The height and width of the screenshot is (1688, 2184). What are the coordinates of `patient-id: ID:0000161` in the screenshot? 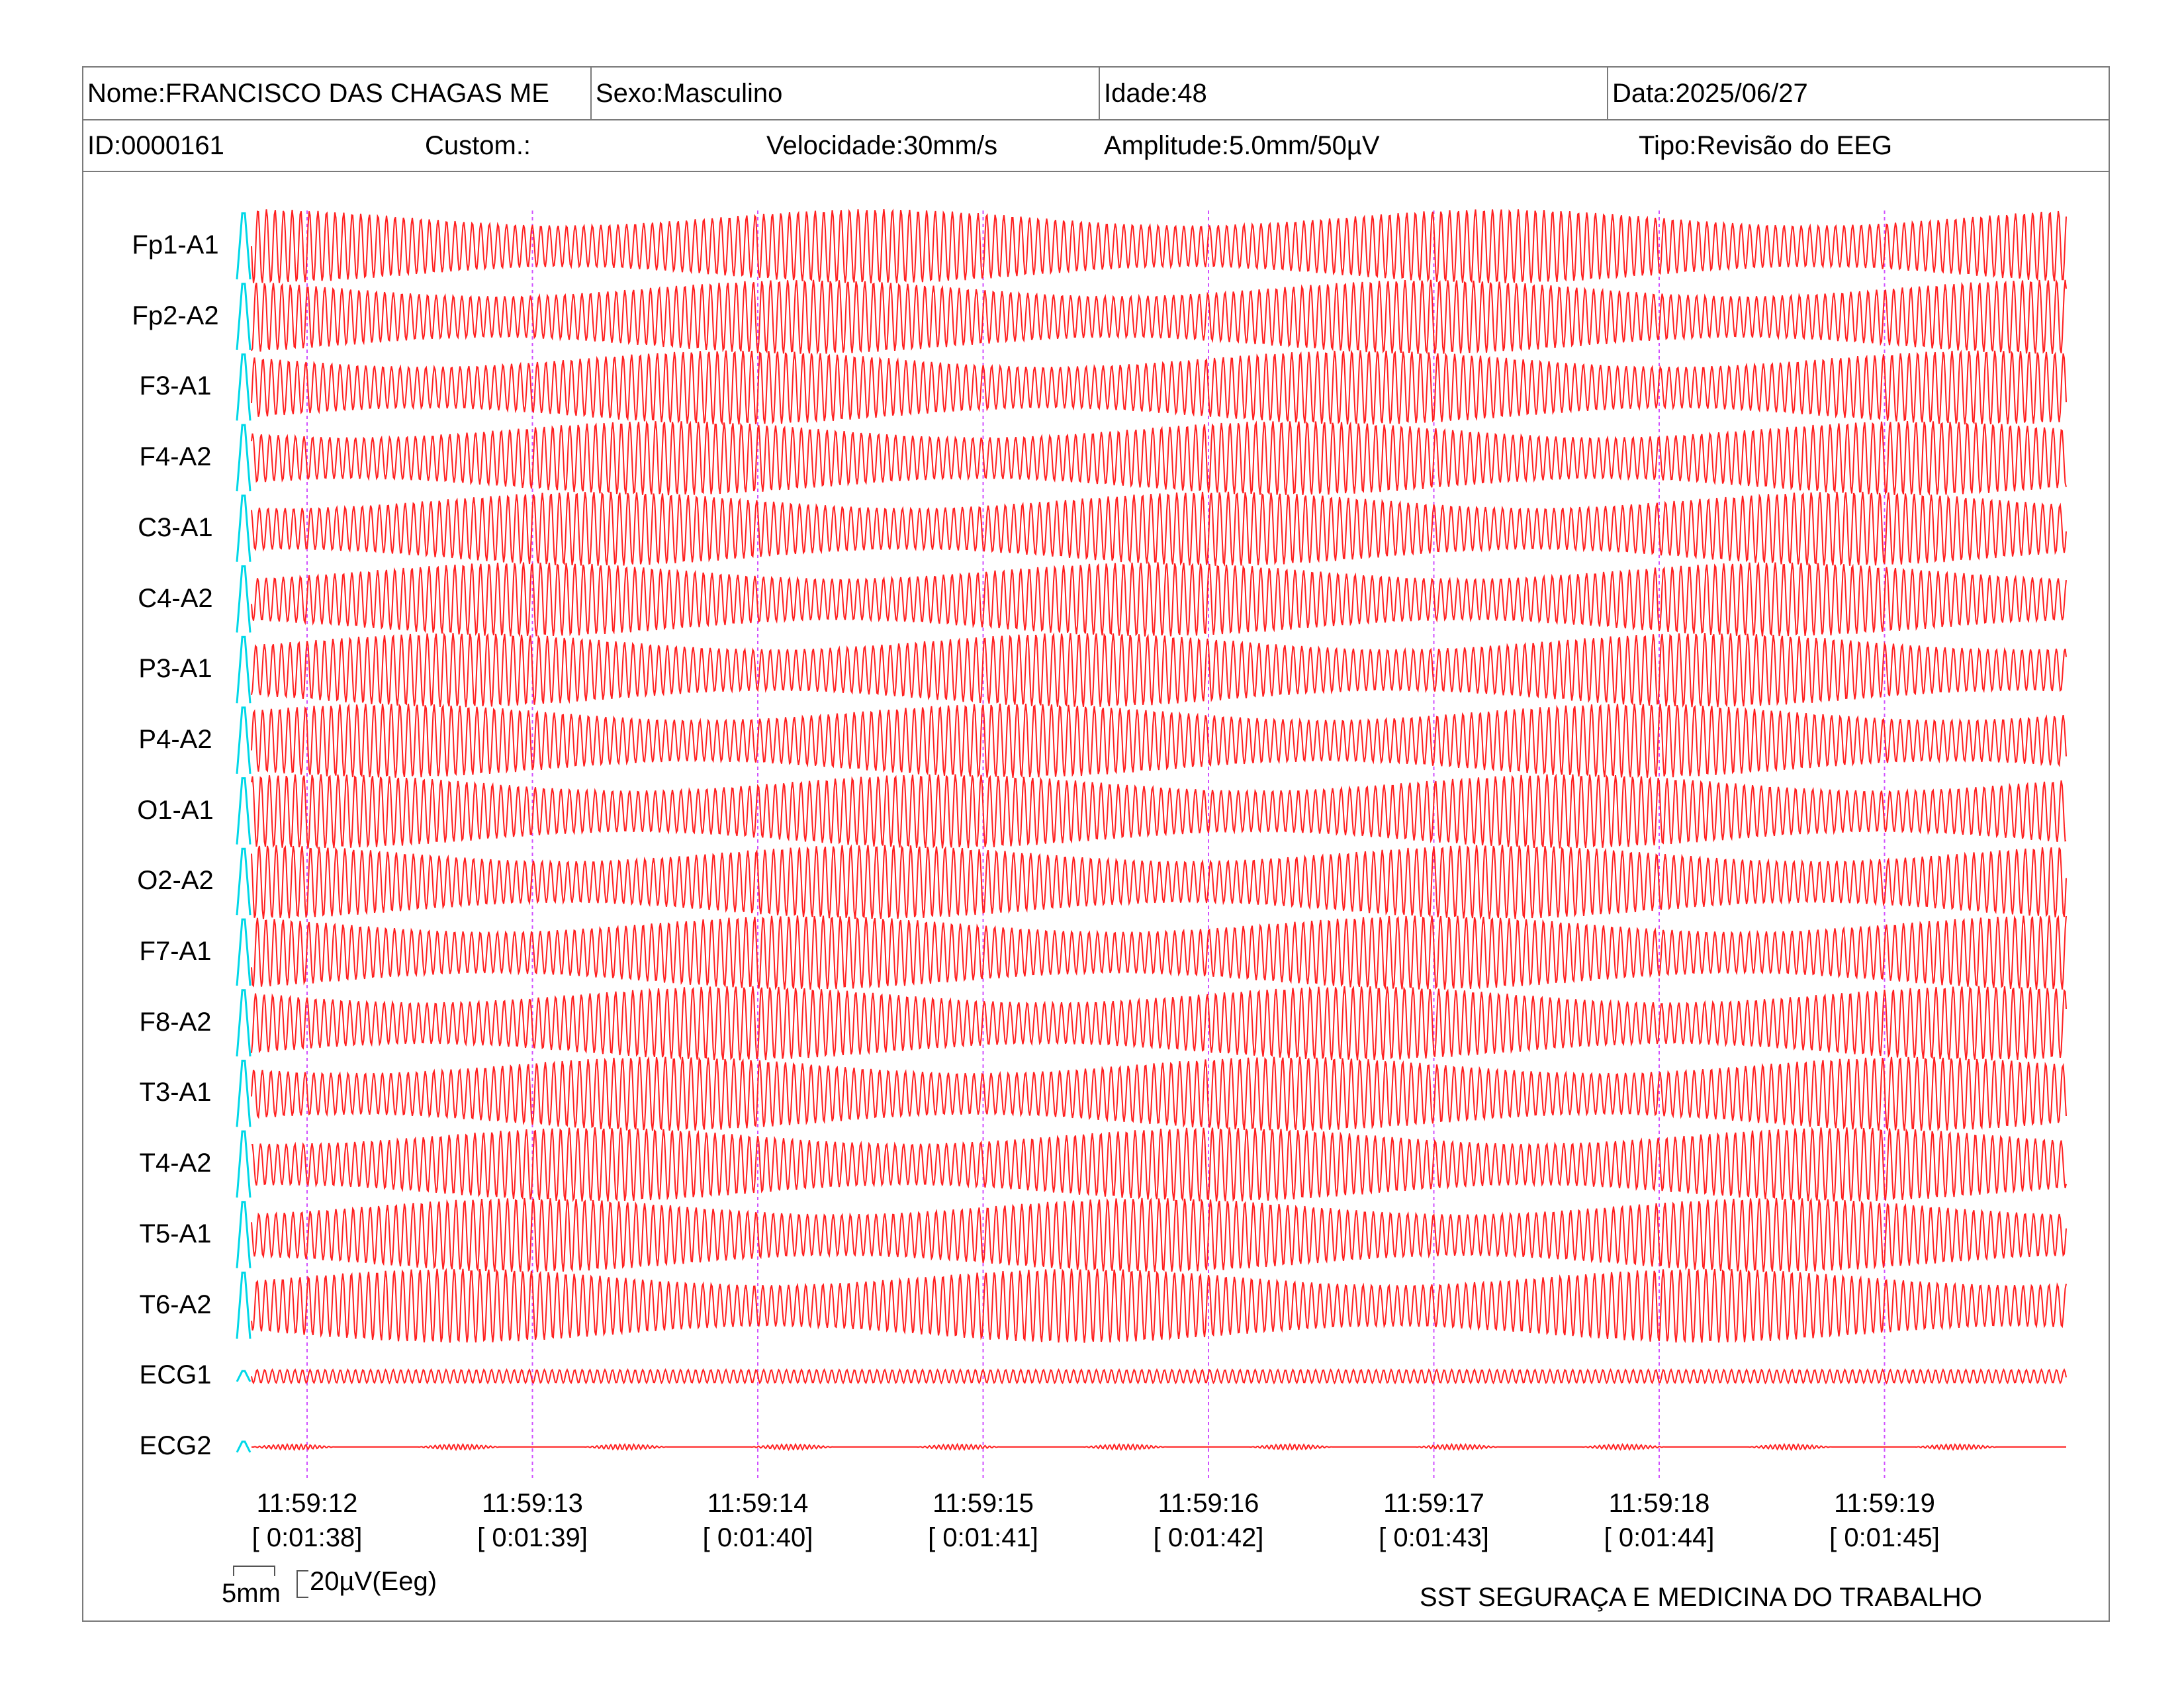 It's located at (155, 145).